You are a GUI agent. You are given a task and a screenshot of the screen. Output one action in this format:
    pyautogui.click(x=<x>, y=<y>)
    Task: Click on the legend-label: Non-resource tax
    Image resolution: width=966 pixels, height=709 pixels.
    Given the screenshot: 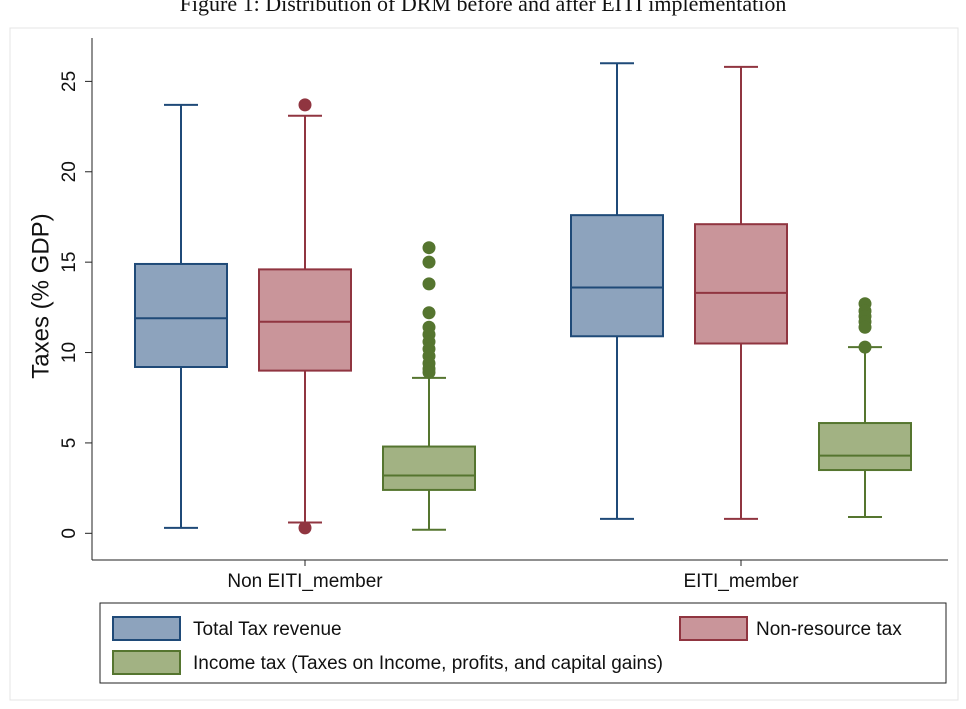 What is the action you would take?
    pyautogui.click(x=829, y=629)
    